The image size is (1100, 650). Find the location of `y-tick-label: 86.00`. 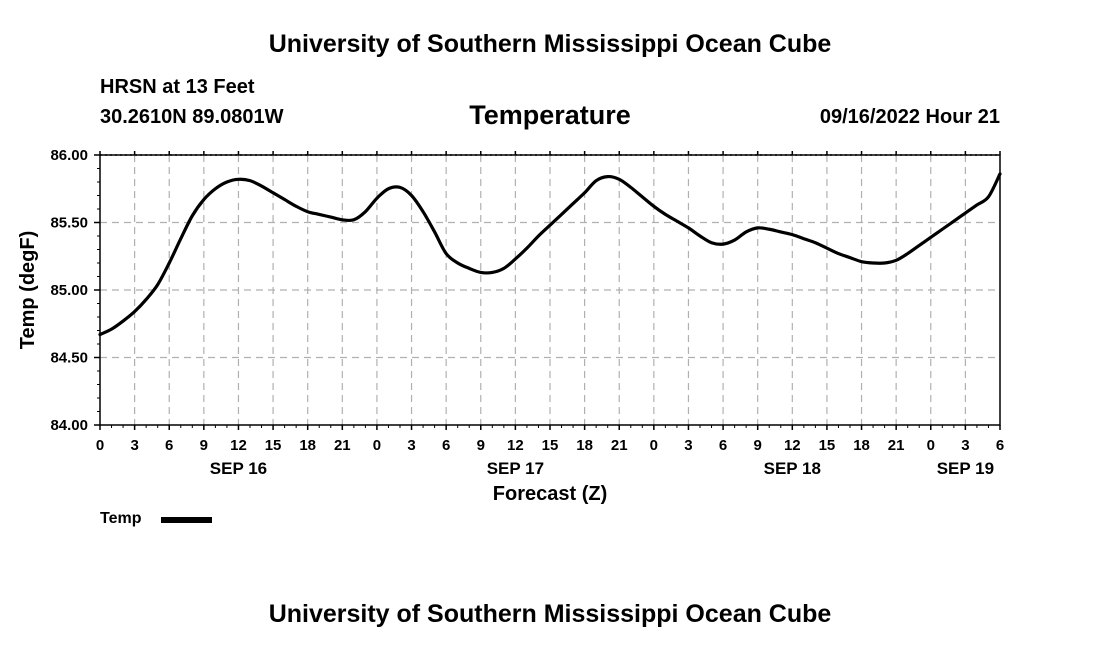

y-tick-label: 86.00 is located at coordinates (69, 155).